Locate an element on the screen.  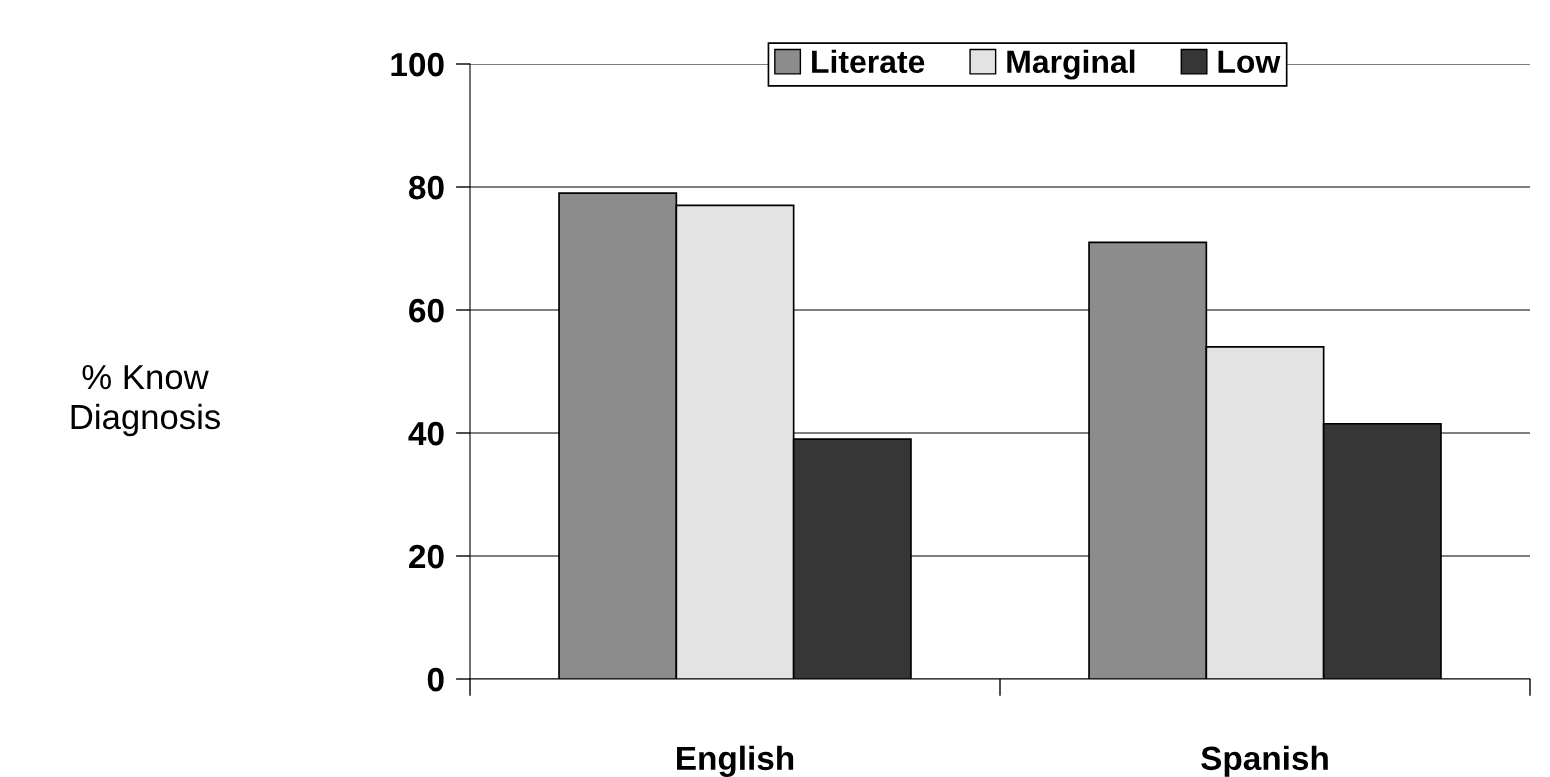
x-tick-label: Spanish is located at coordinates (1264, 761).